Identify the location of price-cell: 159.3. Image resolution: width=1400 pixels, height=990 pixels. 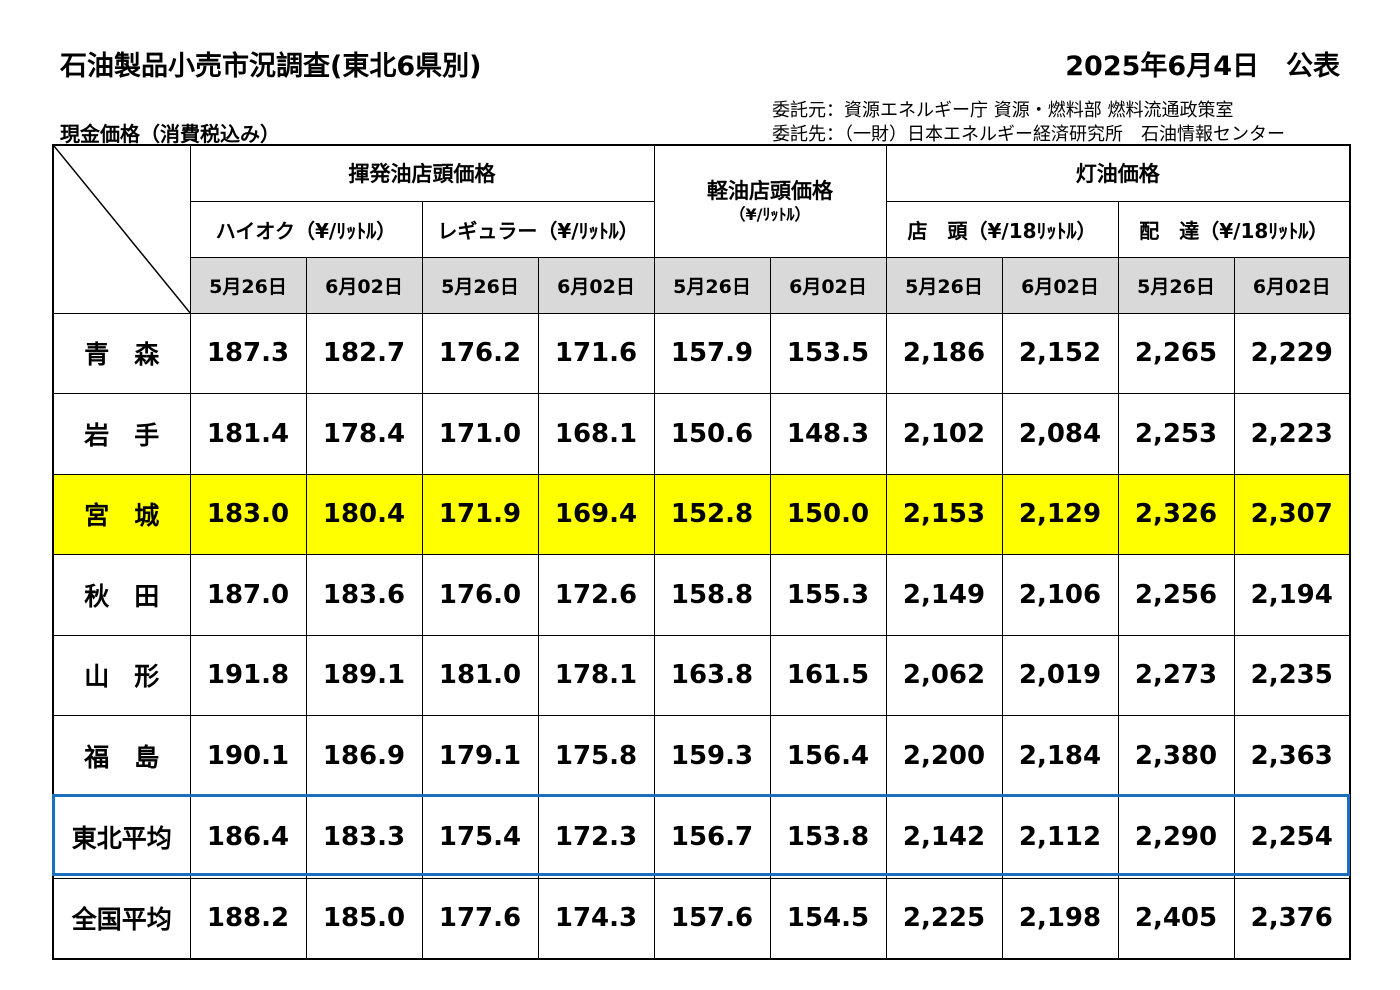
(712, 756).